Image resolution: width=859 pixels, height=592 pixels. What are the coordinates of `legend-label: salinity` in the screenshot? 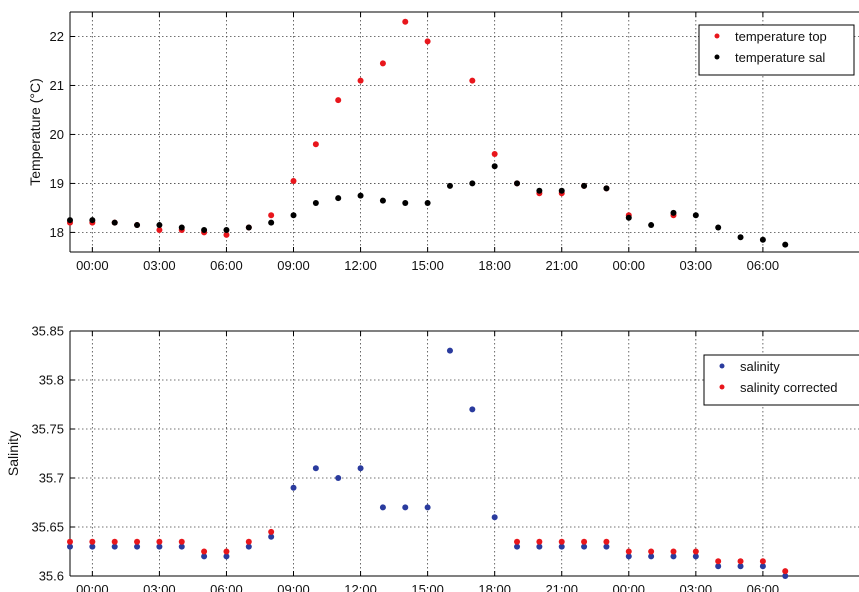 It's located at (760, 366).